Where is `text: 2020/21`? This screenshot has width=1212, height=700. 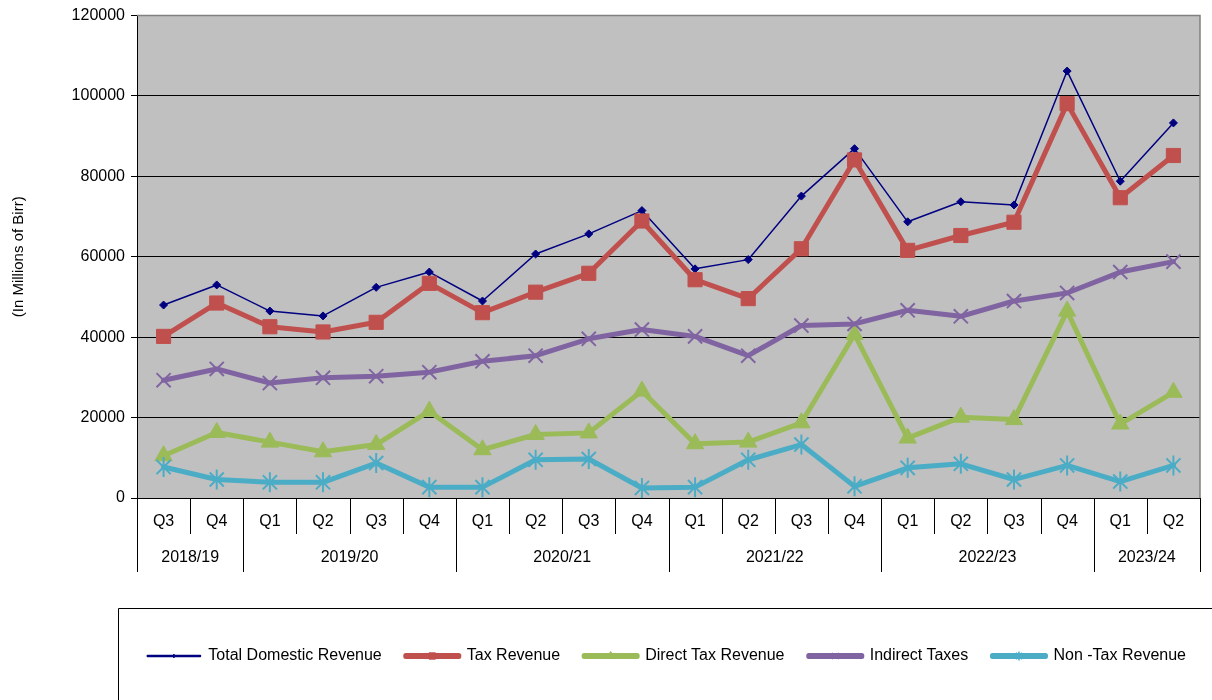 text: 2020/21 is located at coordinates (562, 557).